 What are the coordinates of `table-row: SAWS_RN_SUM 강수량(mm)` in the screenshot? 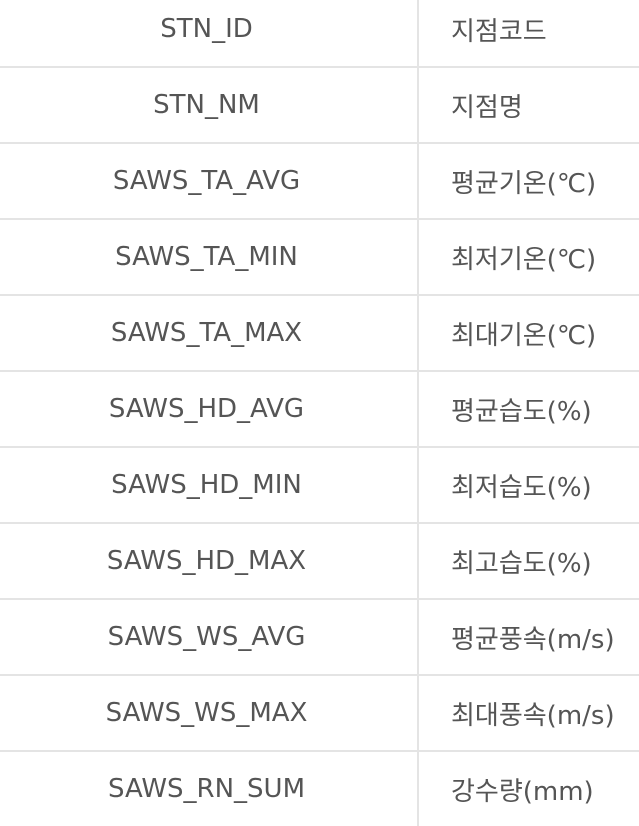 It's located at (319, 788).